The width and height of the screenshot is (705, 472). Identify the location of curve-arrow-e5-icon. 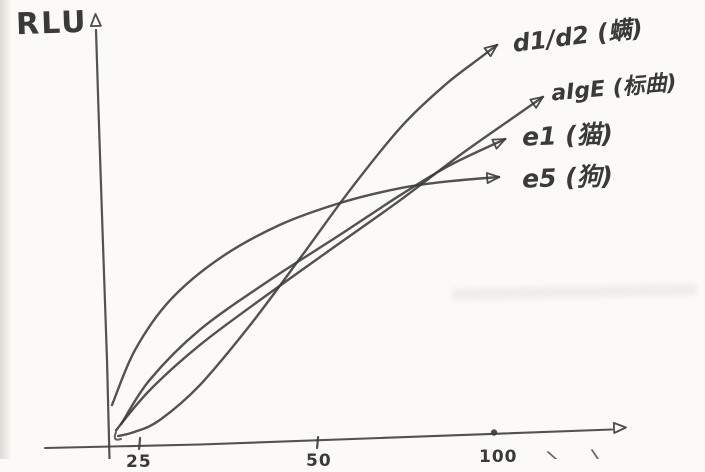
(493, 178).